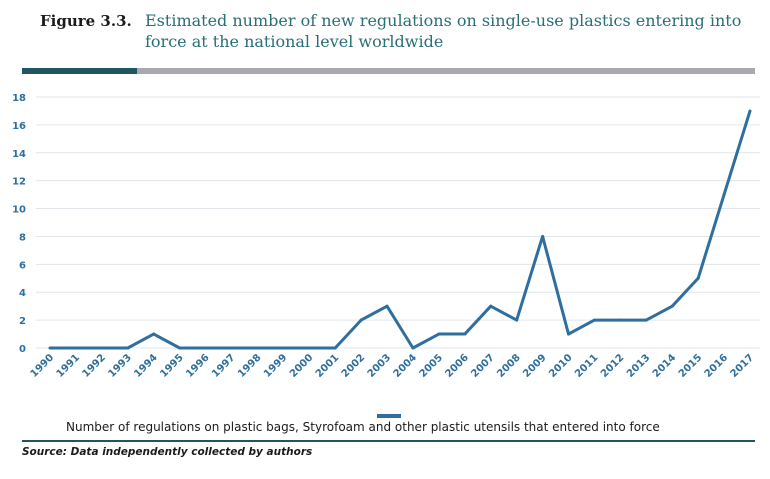 Image resolution: width=770 pixels, height=479 pixels. I want to click on y-tick-label: 0, so click(22, 349).